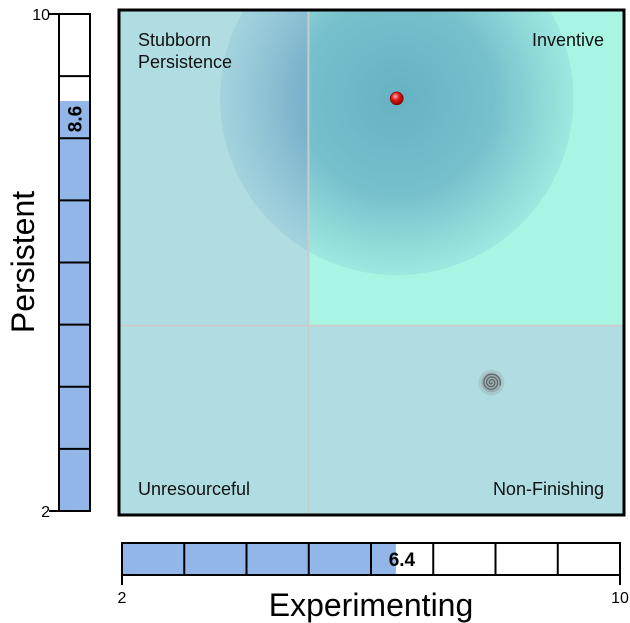  I want to click on y-tick-label-min: 2, so click(45, 512).